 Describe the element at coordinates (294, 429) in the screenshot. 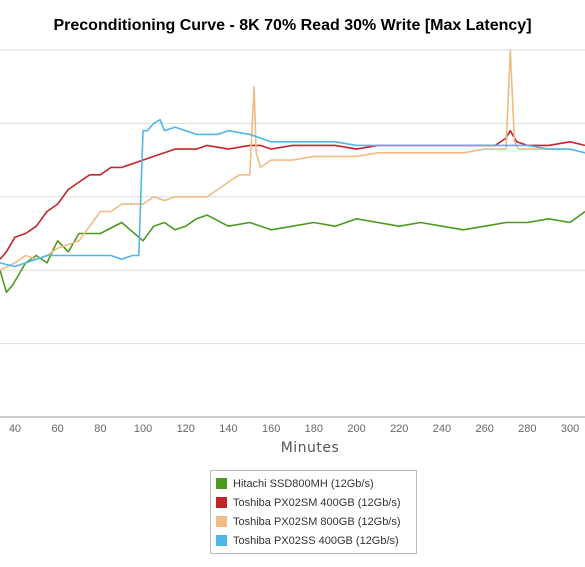

I see `x-tick-labels: 40 60 80 100 120 140 160 180 200 220 240 260 280 300` at that location.